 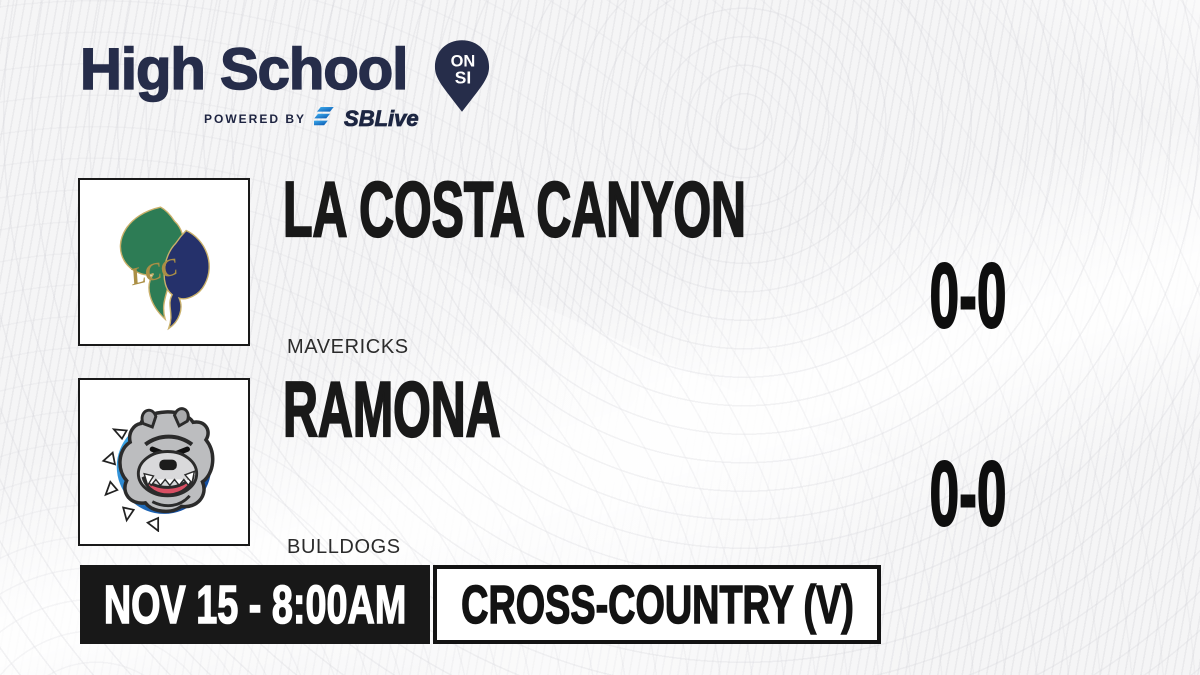 I want to click on team1-record: 0-0, so click(x=968, y=296).